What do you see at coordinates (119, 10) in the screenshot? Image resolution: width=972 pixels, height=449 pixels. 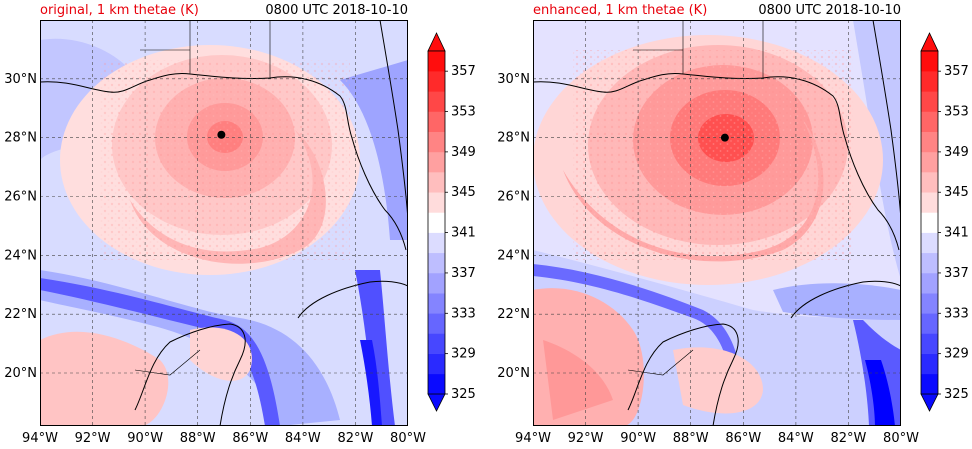 I see `panel-title-left: original, 1 km thetae (K)` at bounding box center [119, 10].